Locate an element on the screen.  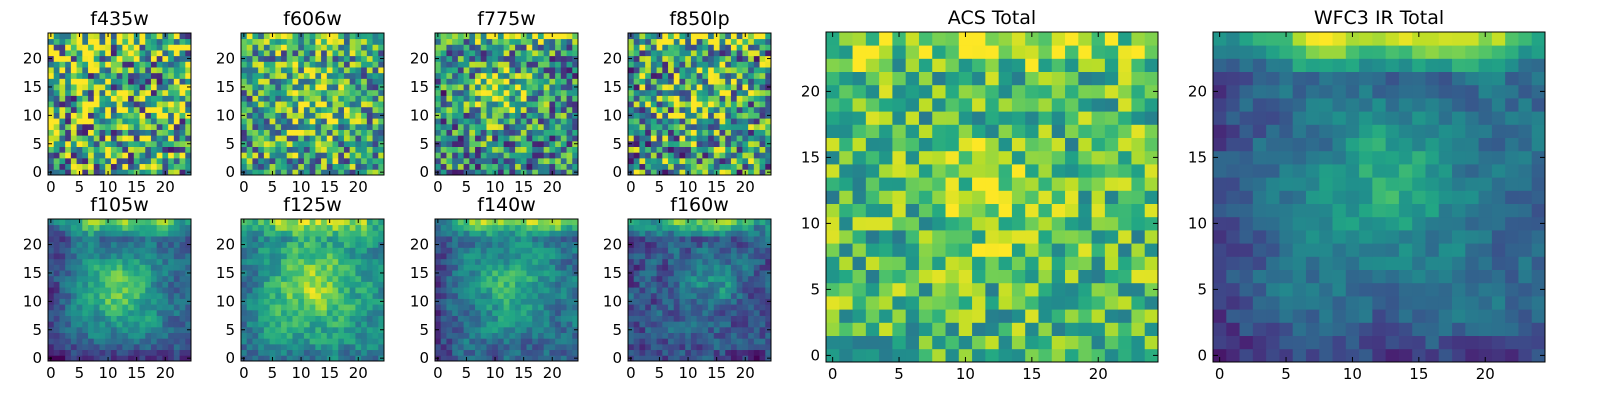
x-tick-label: 10 is located at coordinates (301, 373).